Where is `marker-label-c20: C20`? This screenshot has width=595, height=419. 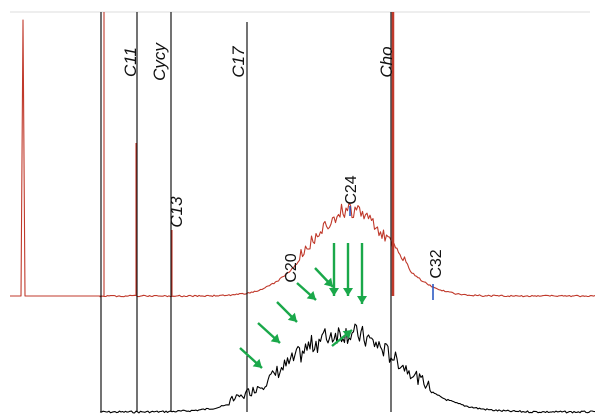 marker-label-c20: C20 is located at coordinates (291, 267).